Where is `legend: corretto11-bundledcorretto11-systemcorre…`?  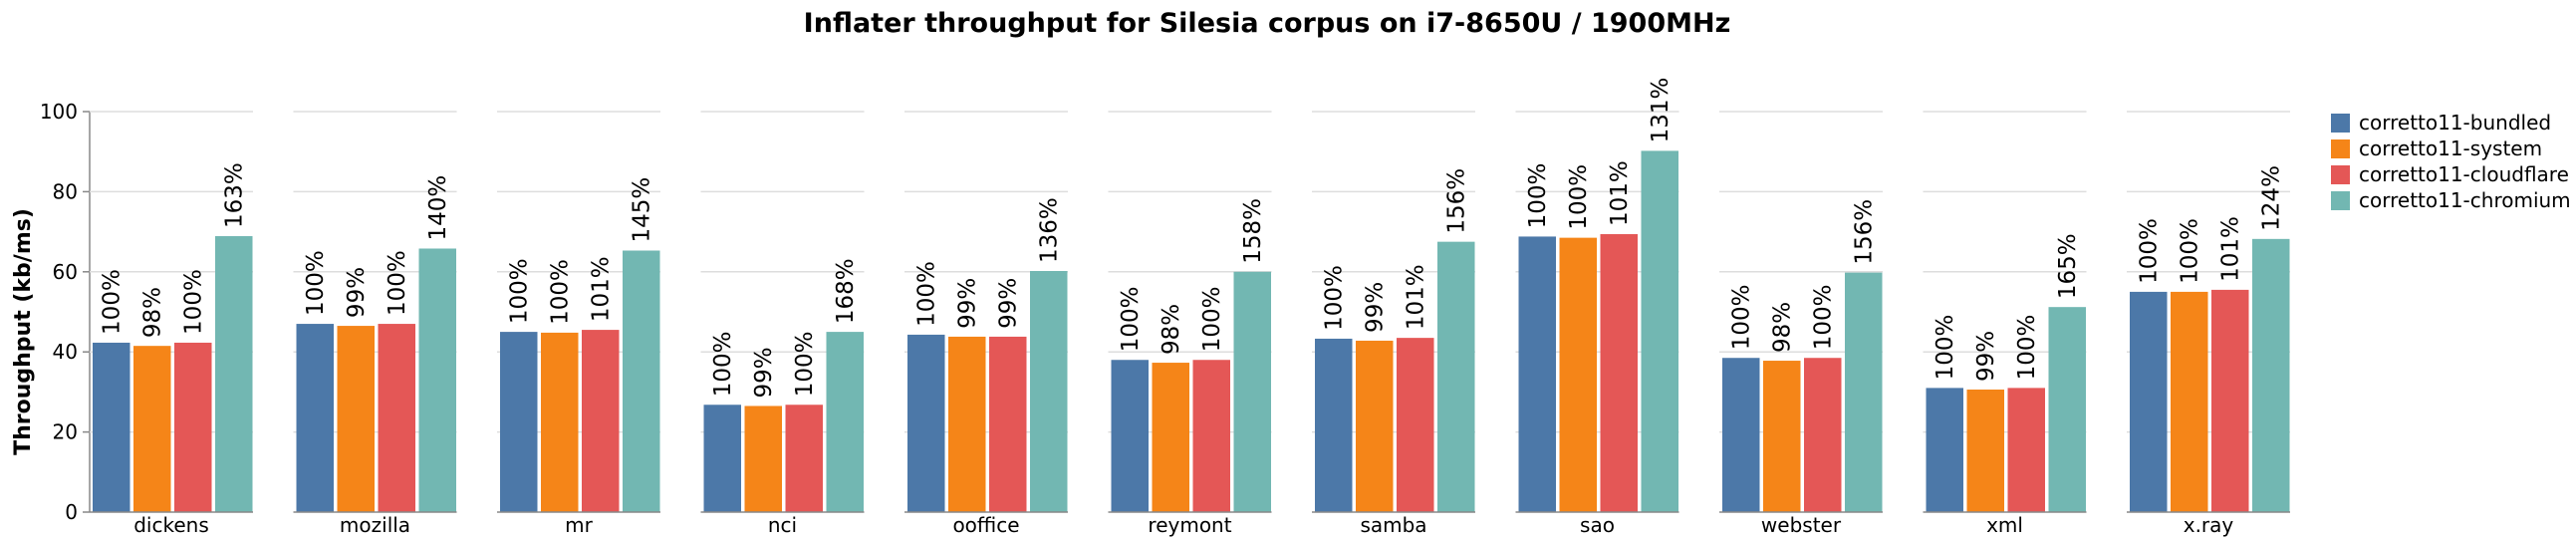 legend: corretto11-bundledcorretto11-systemcorre… is located at coordinates (2451, 161).